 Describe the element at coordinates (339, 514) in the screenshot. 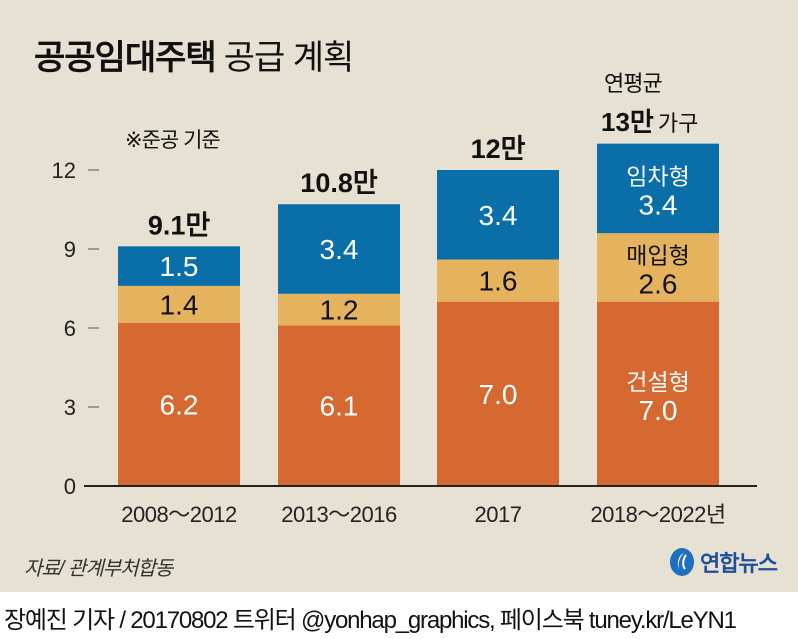

I see `x-tick-label: 2013～2016` at that location.